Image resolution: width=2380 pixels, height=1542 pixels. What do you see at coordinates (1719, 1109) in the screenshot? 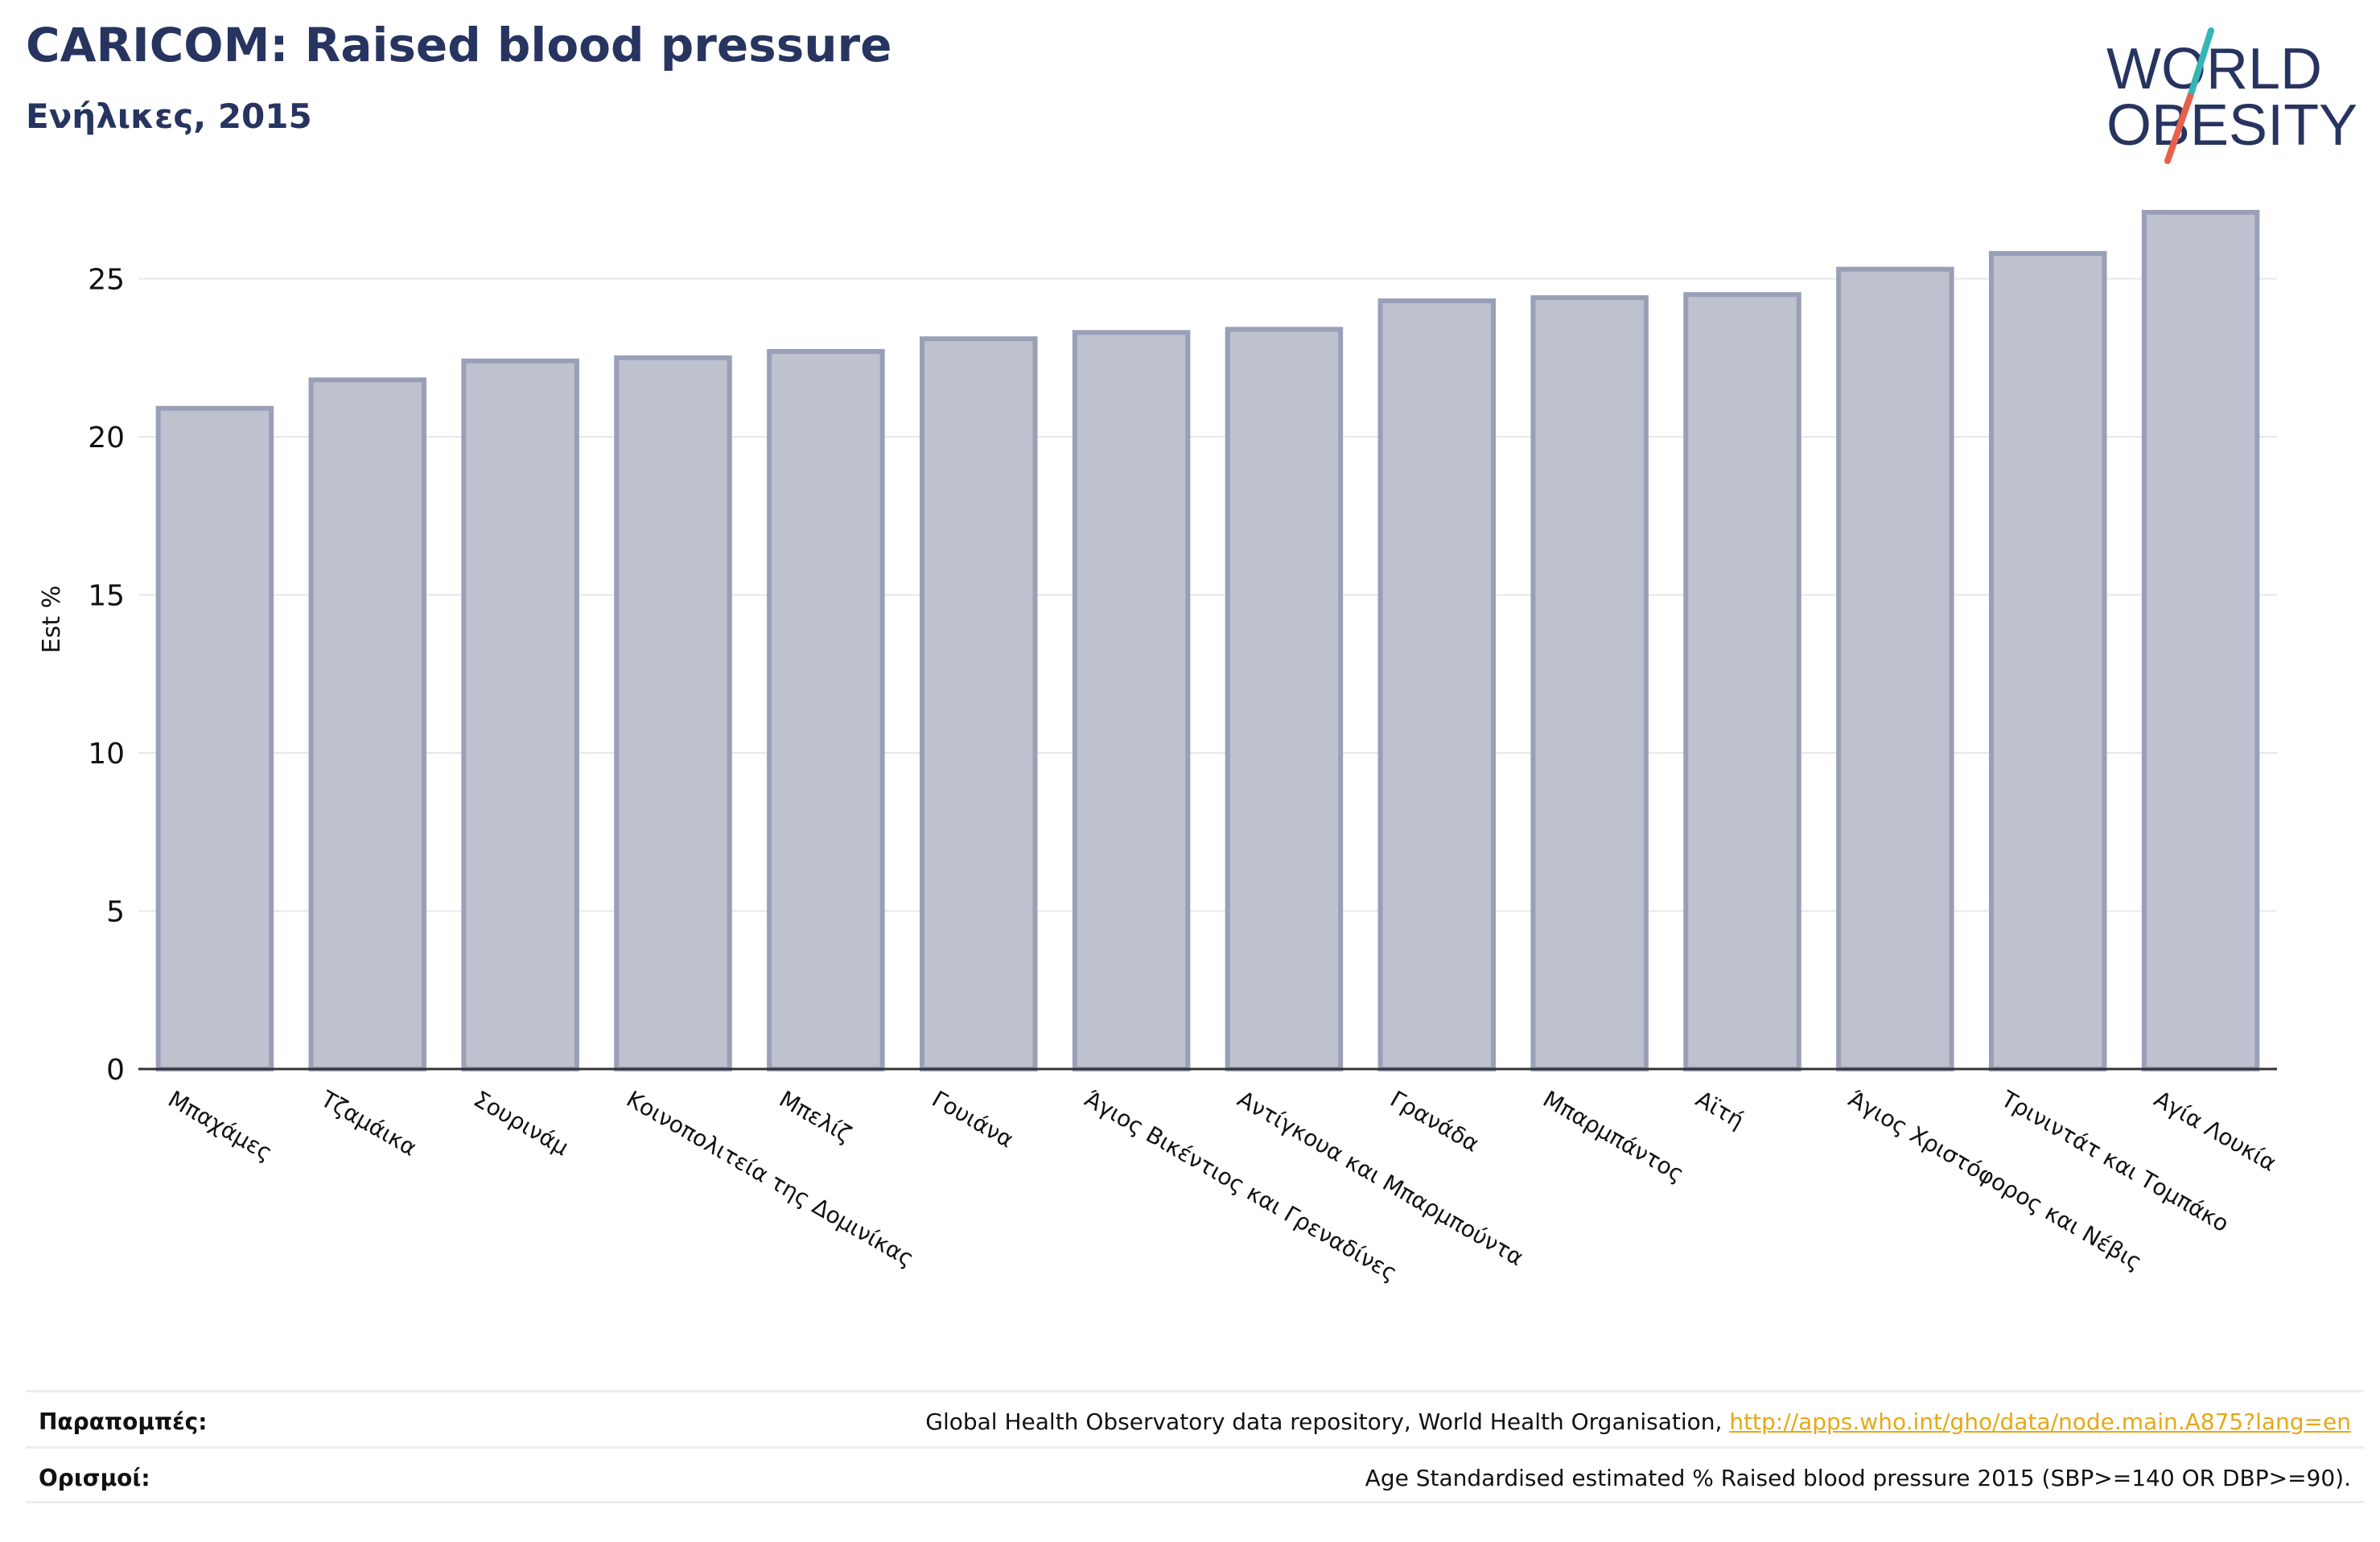
I see `x-tick-label: Αϊτή` at bounding box center [1719, 1109].